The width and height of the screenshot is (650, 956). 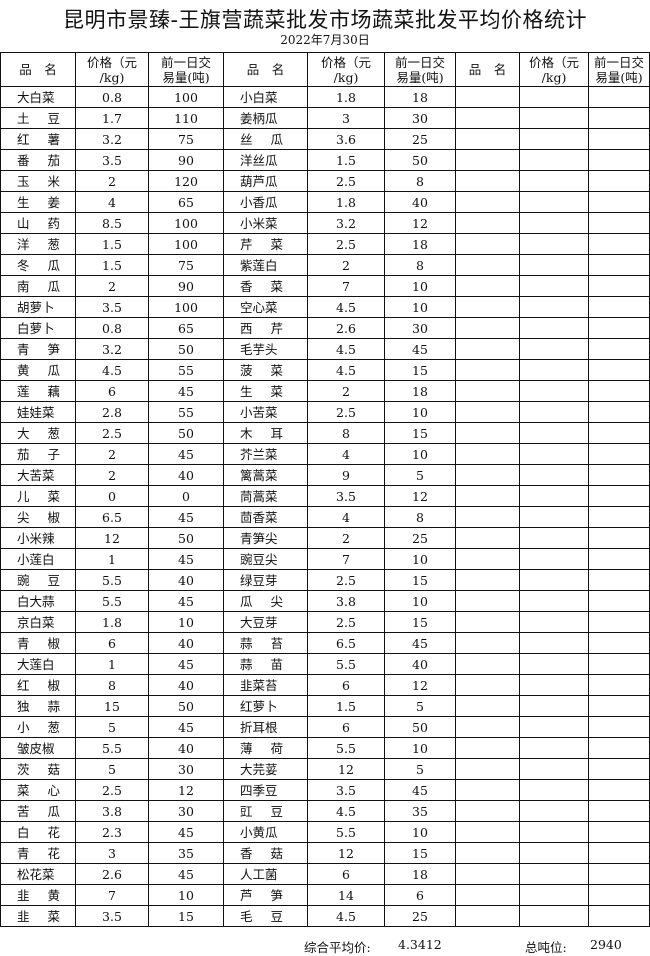 What do you see at coordinates (38, 286) in the screenshot?
I see `cell-name: 南瓜` at bounding box center [38, 286].